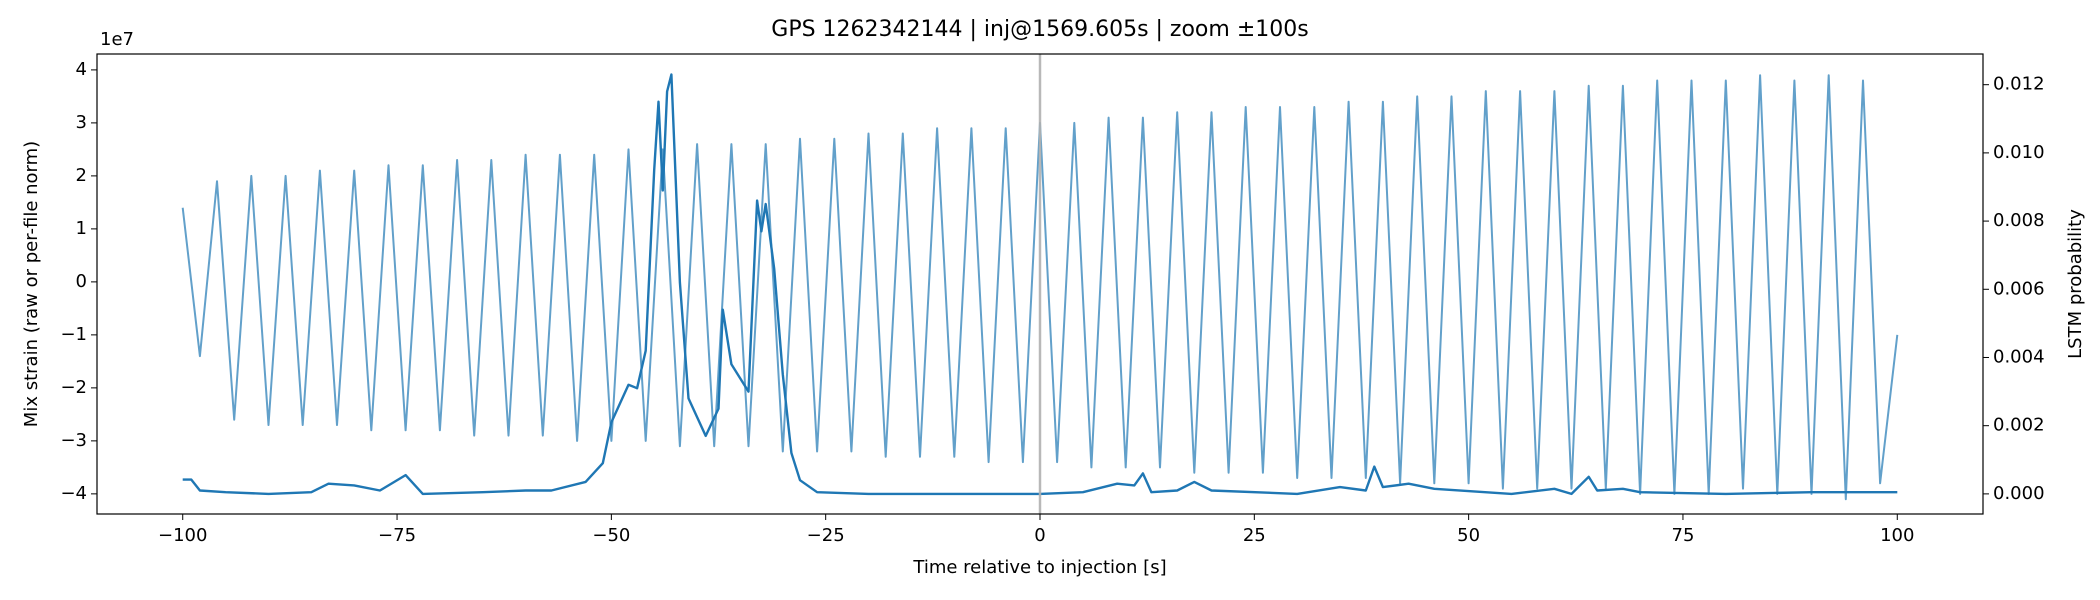  What do you see at coordinates (826, 535) in the screenshot?
I see `x-tick-label: −25` at bounding box center [826, 535].